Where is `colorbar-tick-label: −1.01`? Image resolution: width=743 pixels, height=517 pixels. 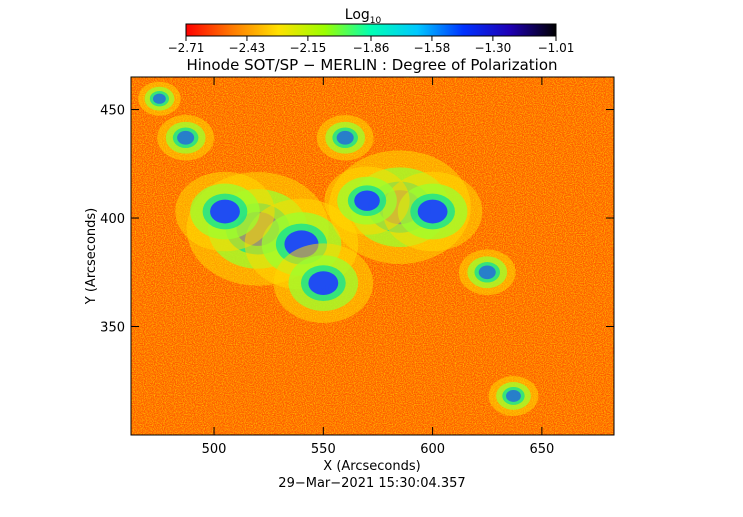 colorbar-tick-label: −1.01 is located at coordinates (556, 48).